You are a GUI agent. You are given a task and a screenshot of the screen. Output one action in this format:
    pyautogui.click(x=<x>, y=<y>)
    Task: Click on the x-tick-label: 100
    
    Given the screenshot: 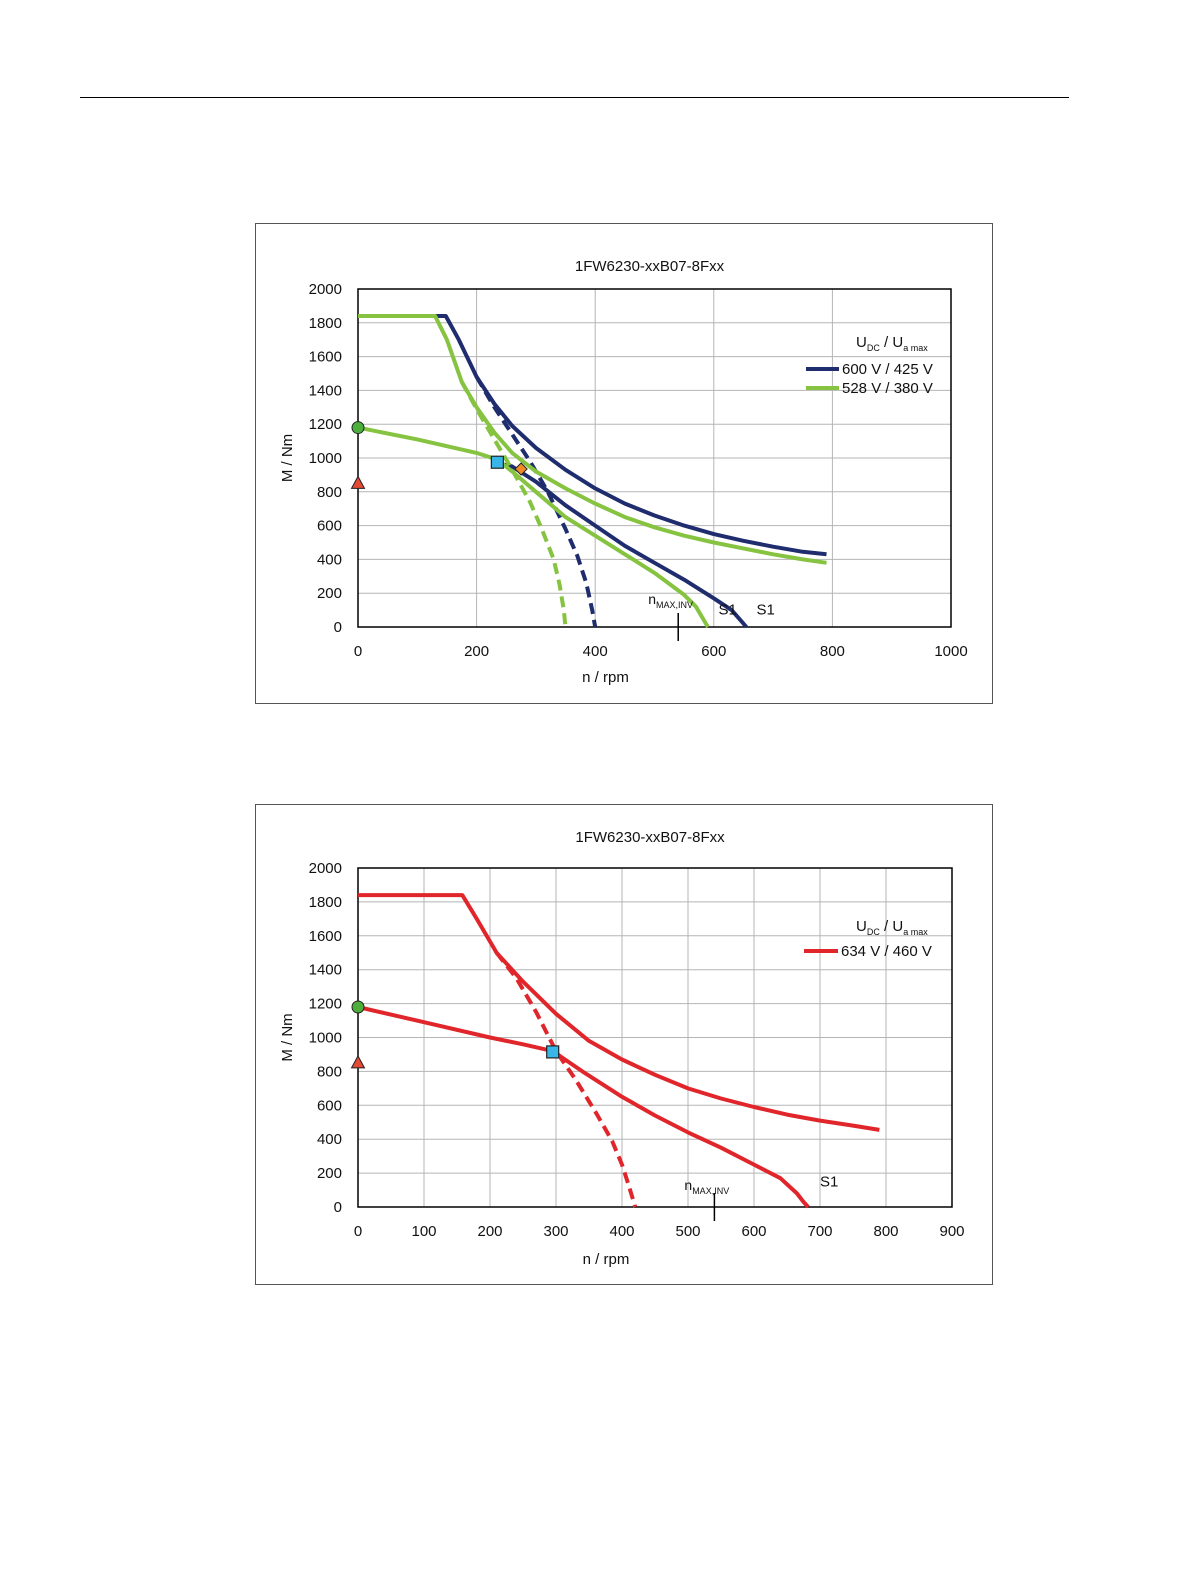 What is the action you would take?
    pyautogui.click(x=423, y=1231)
    